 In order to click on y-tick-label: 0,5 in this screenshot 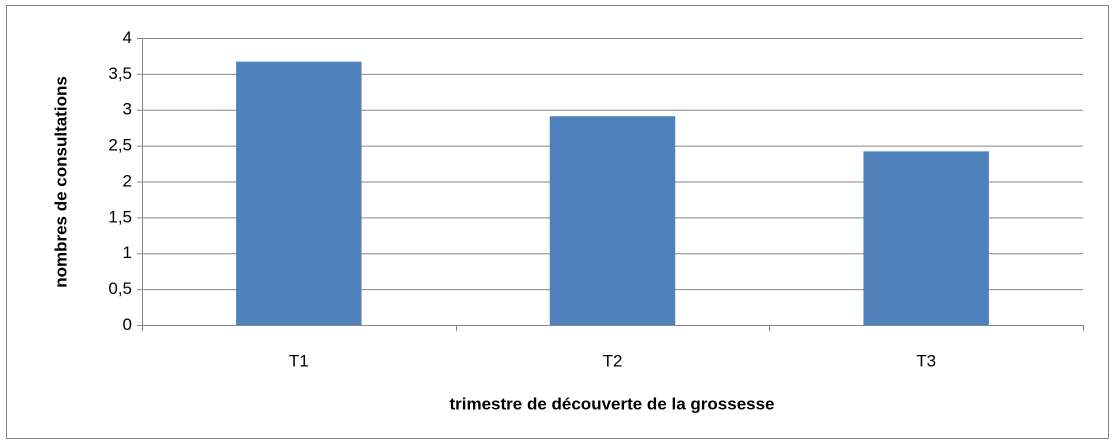, I will do `click(120, 288)`.